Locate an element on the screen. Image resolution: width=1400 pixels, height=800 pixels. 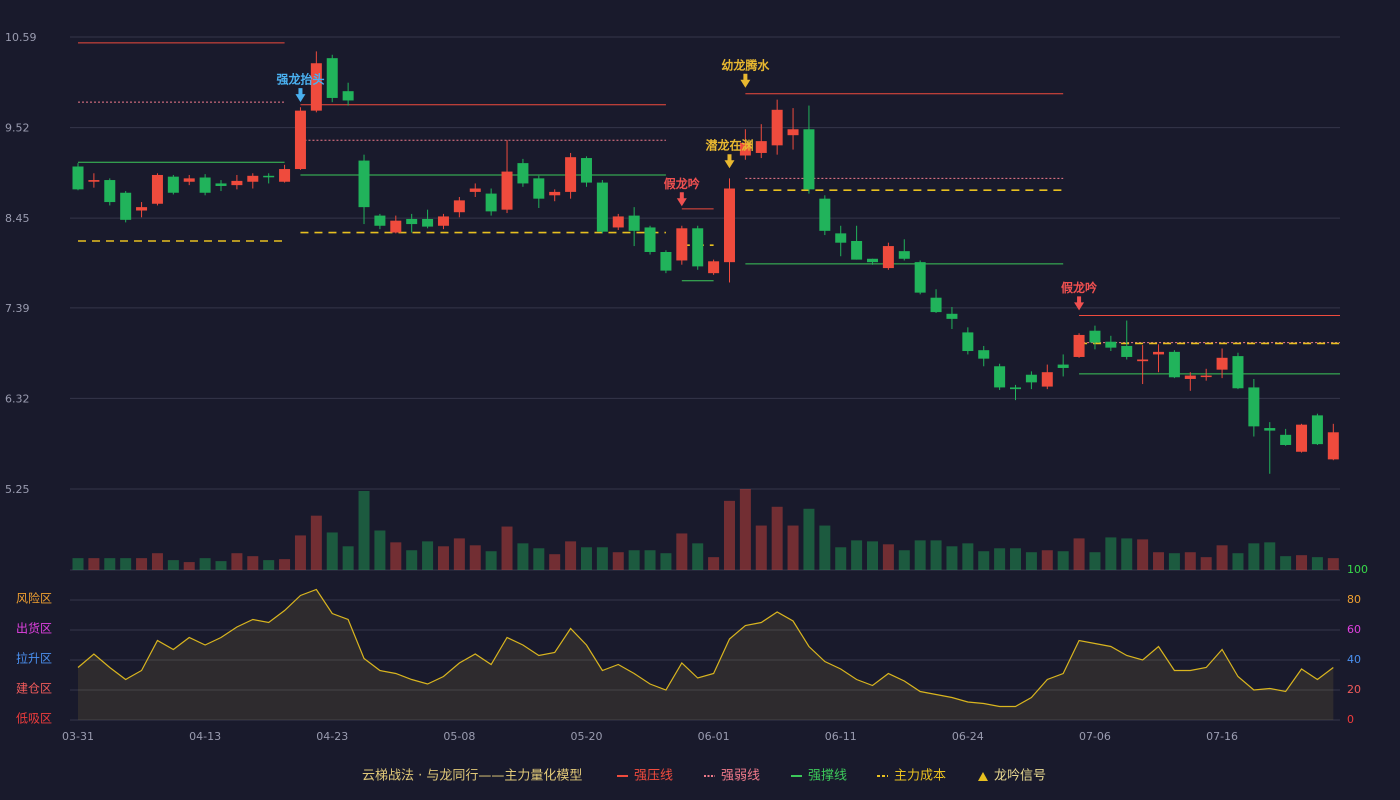
x-tick-label: 07-16 is located at coordinates (1222, 736).